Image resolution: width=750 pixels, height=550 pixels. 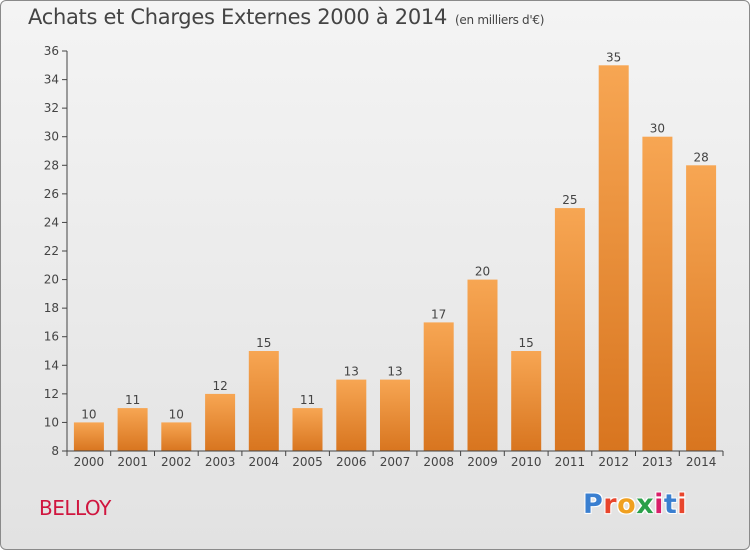 I want to click on y-axis: 8 10 12 14 16 18 20 22 24 26 28 30 32 34 36, so click(x=56, y=251).